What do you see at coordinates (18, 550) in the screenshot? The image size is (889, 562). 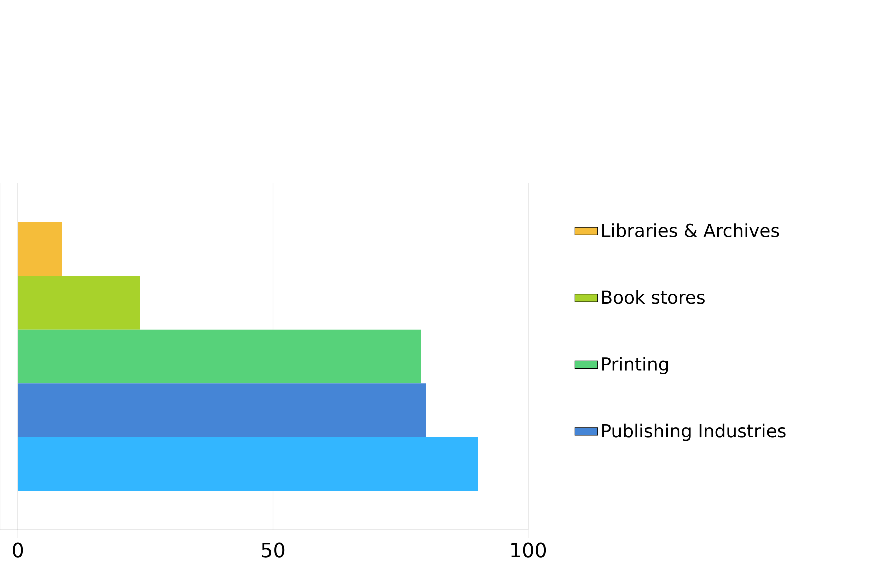 I see `x-tick-label: 0` at bounding box center [18, 550].